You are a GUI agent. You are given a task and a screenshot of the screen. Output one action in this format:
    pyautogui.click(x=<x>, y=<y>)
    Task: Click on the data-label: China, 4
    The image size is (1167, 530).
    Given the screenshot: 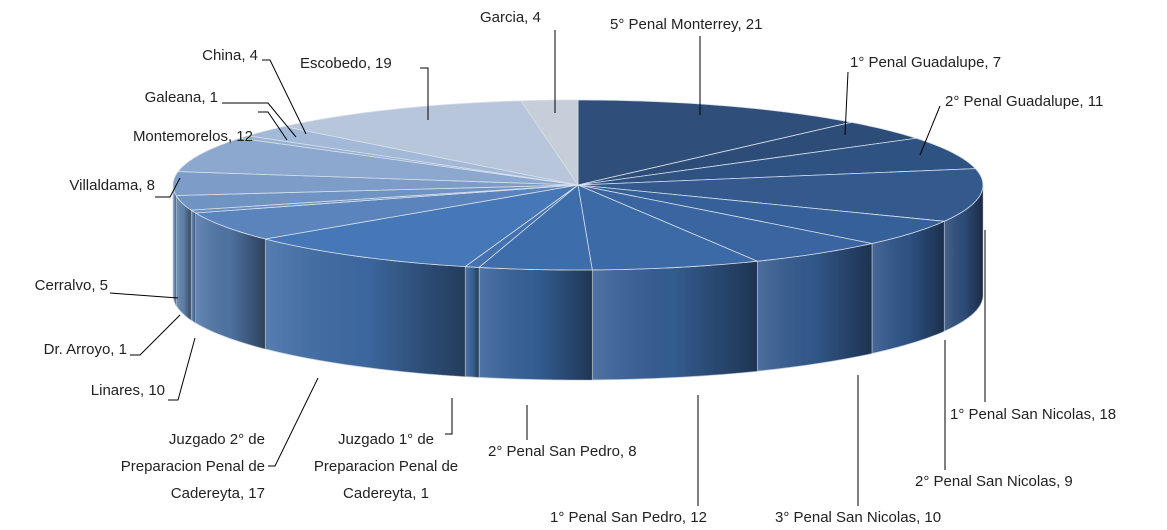 What is the action you would take?
    pyautogui.click(x=230, y=55)
    